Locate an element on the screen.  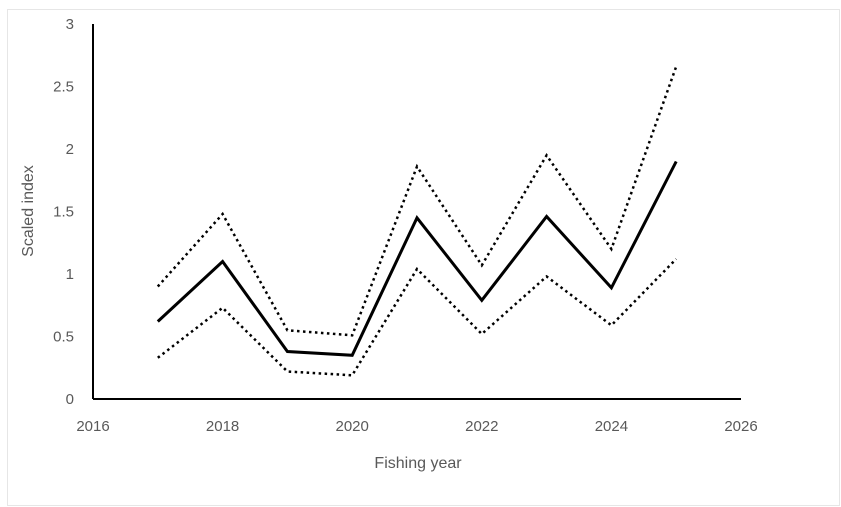
y-tick-label: 3 is located at coordinates (70, 24).